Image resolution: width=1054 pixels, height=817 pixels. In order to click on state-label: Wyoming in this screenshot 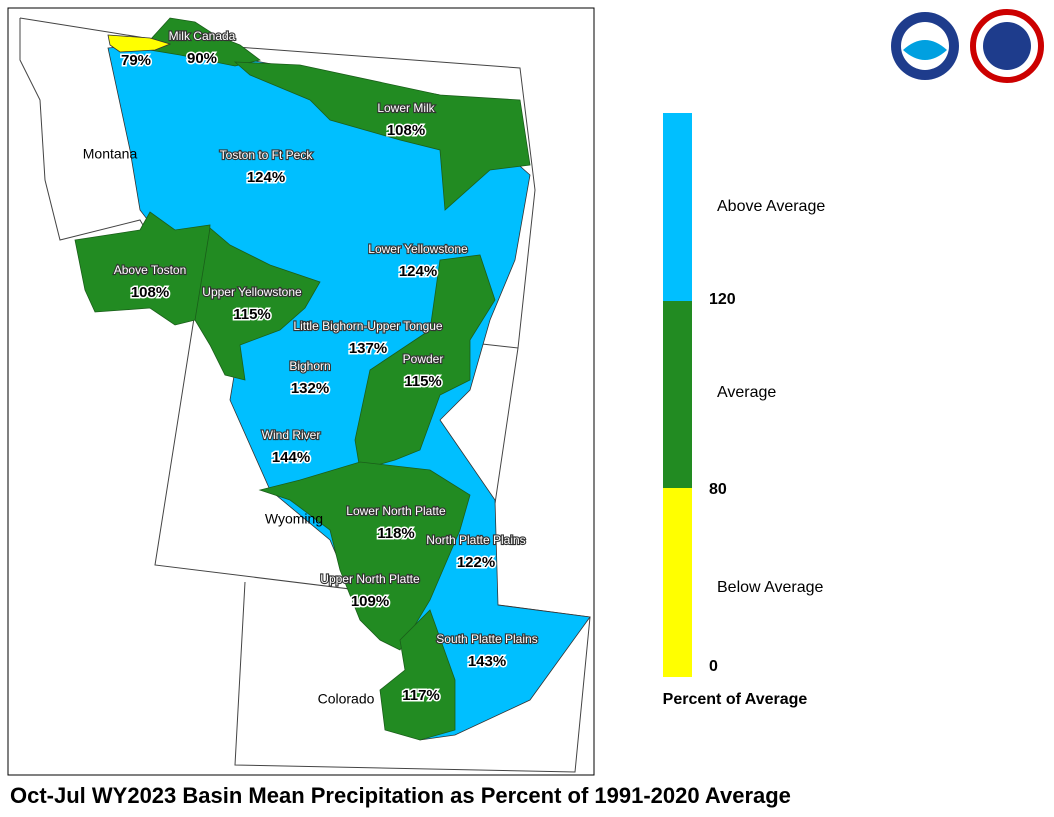, I will do `click(294, 519)`.